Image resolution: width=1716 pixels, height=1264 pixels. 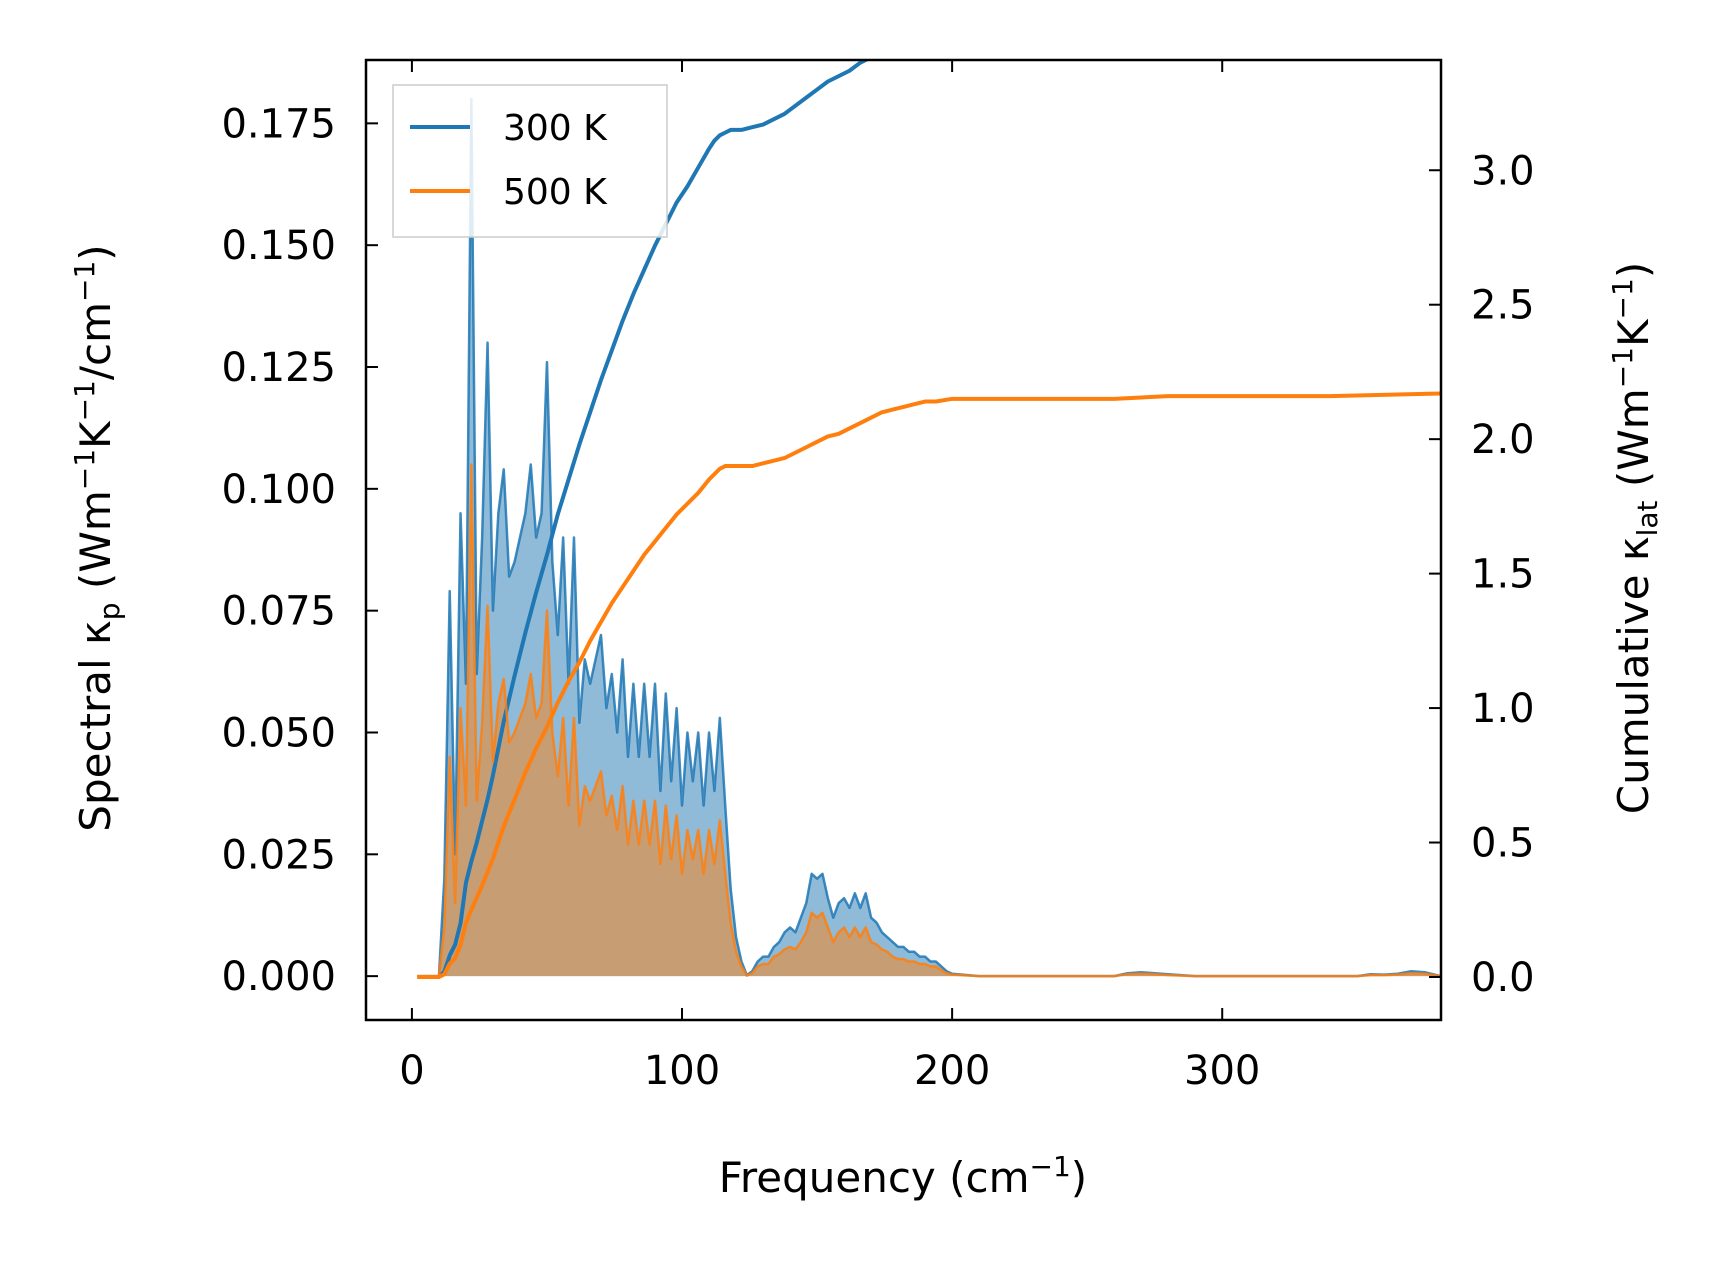 What do you see at coordinates (1503, 306) in the screenshot?
I see `y-right-tick-label: 2.5` at bounding box center [1503, 306].